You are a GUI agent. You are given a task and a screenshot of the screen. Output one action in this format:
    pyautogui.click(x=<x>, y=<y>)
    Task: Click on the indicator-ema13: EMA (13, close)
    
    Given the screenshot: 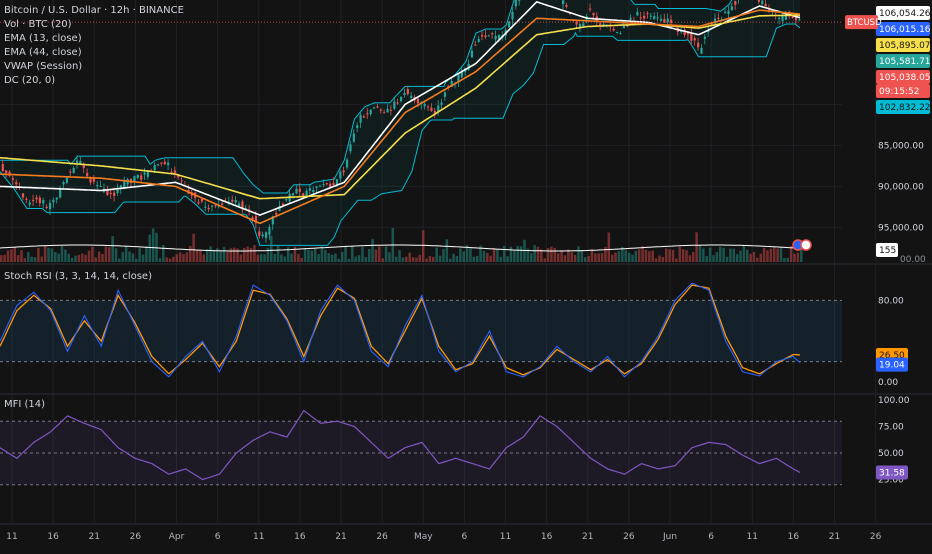 What is the action you would take?
    pyautogui.click(x=43, y=38)
    